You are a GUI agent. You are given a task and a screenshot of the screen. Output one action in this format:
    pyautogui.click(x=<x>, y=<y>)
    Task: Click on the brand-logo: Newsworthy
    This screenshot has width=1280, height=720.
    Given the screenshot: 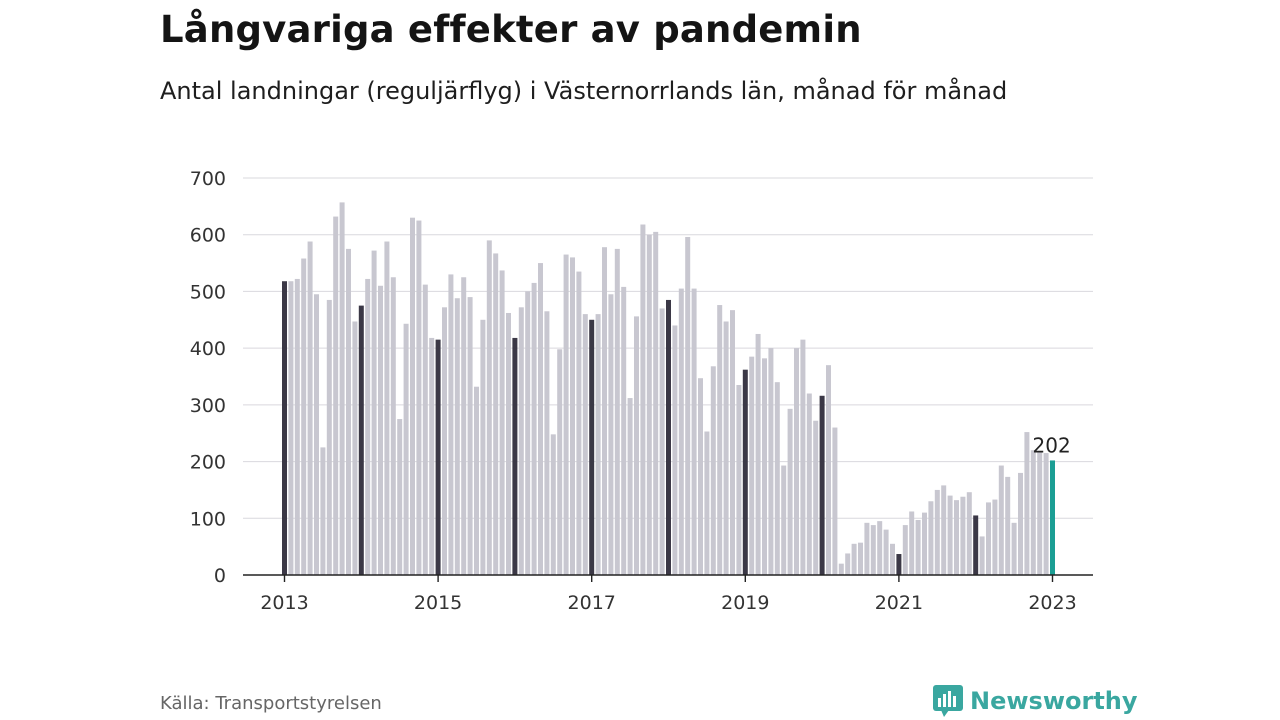 What is the action you would take?
    pyautogui.click(x=1035, y=701)
    